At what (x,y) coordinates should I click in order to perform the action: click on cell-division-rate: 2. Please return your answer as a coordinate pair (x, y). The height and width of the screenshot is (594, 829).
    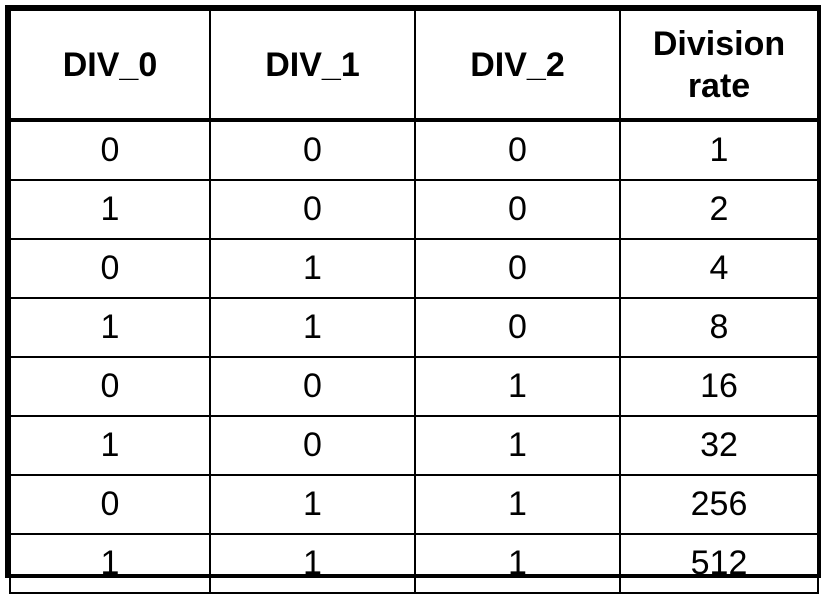
    Looking at the image, I should click on (719, 209).